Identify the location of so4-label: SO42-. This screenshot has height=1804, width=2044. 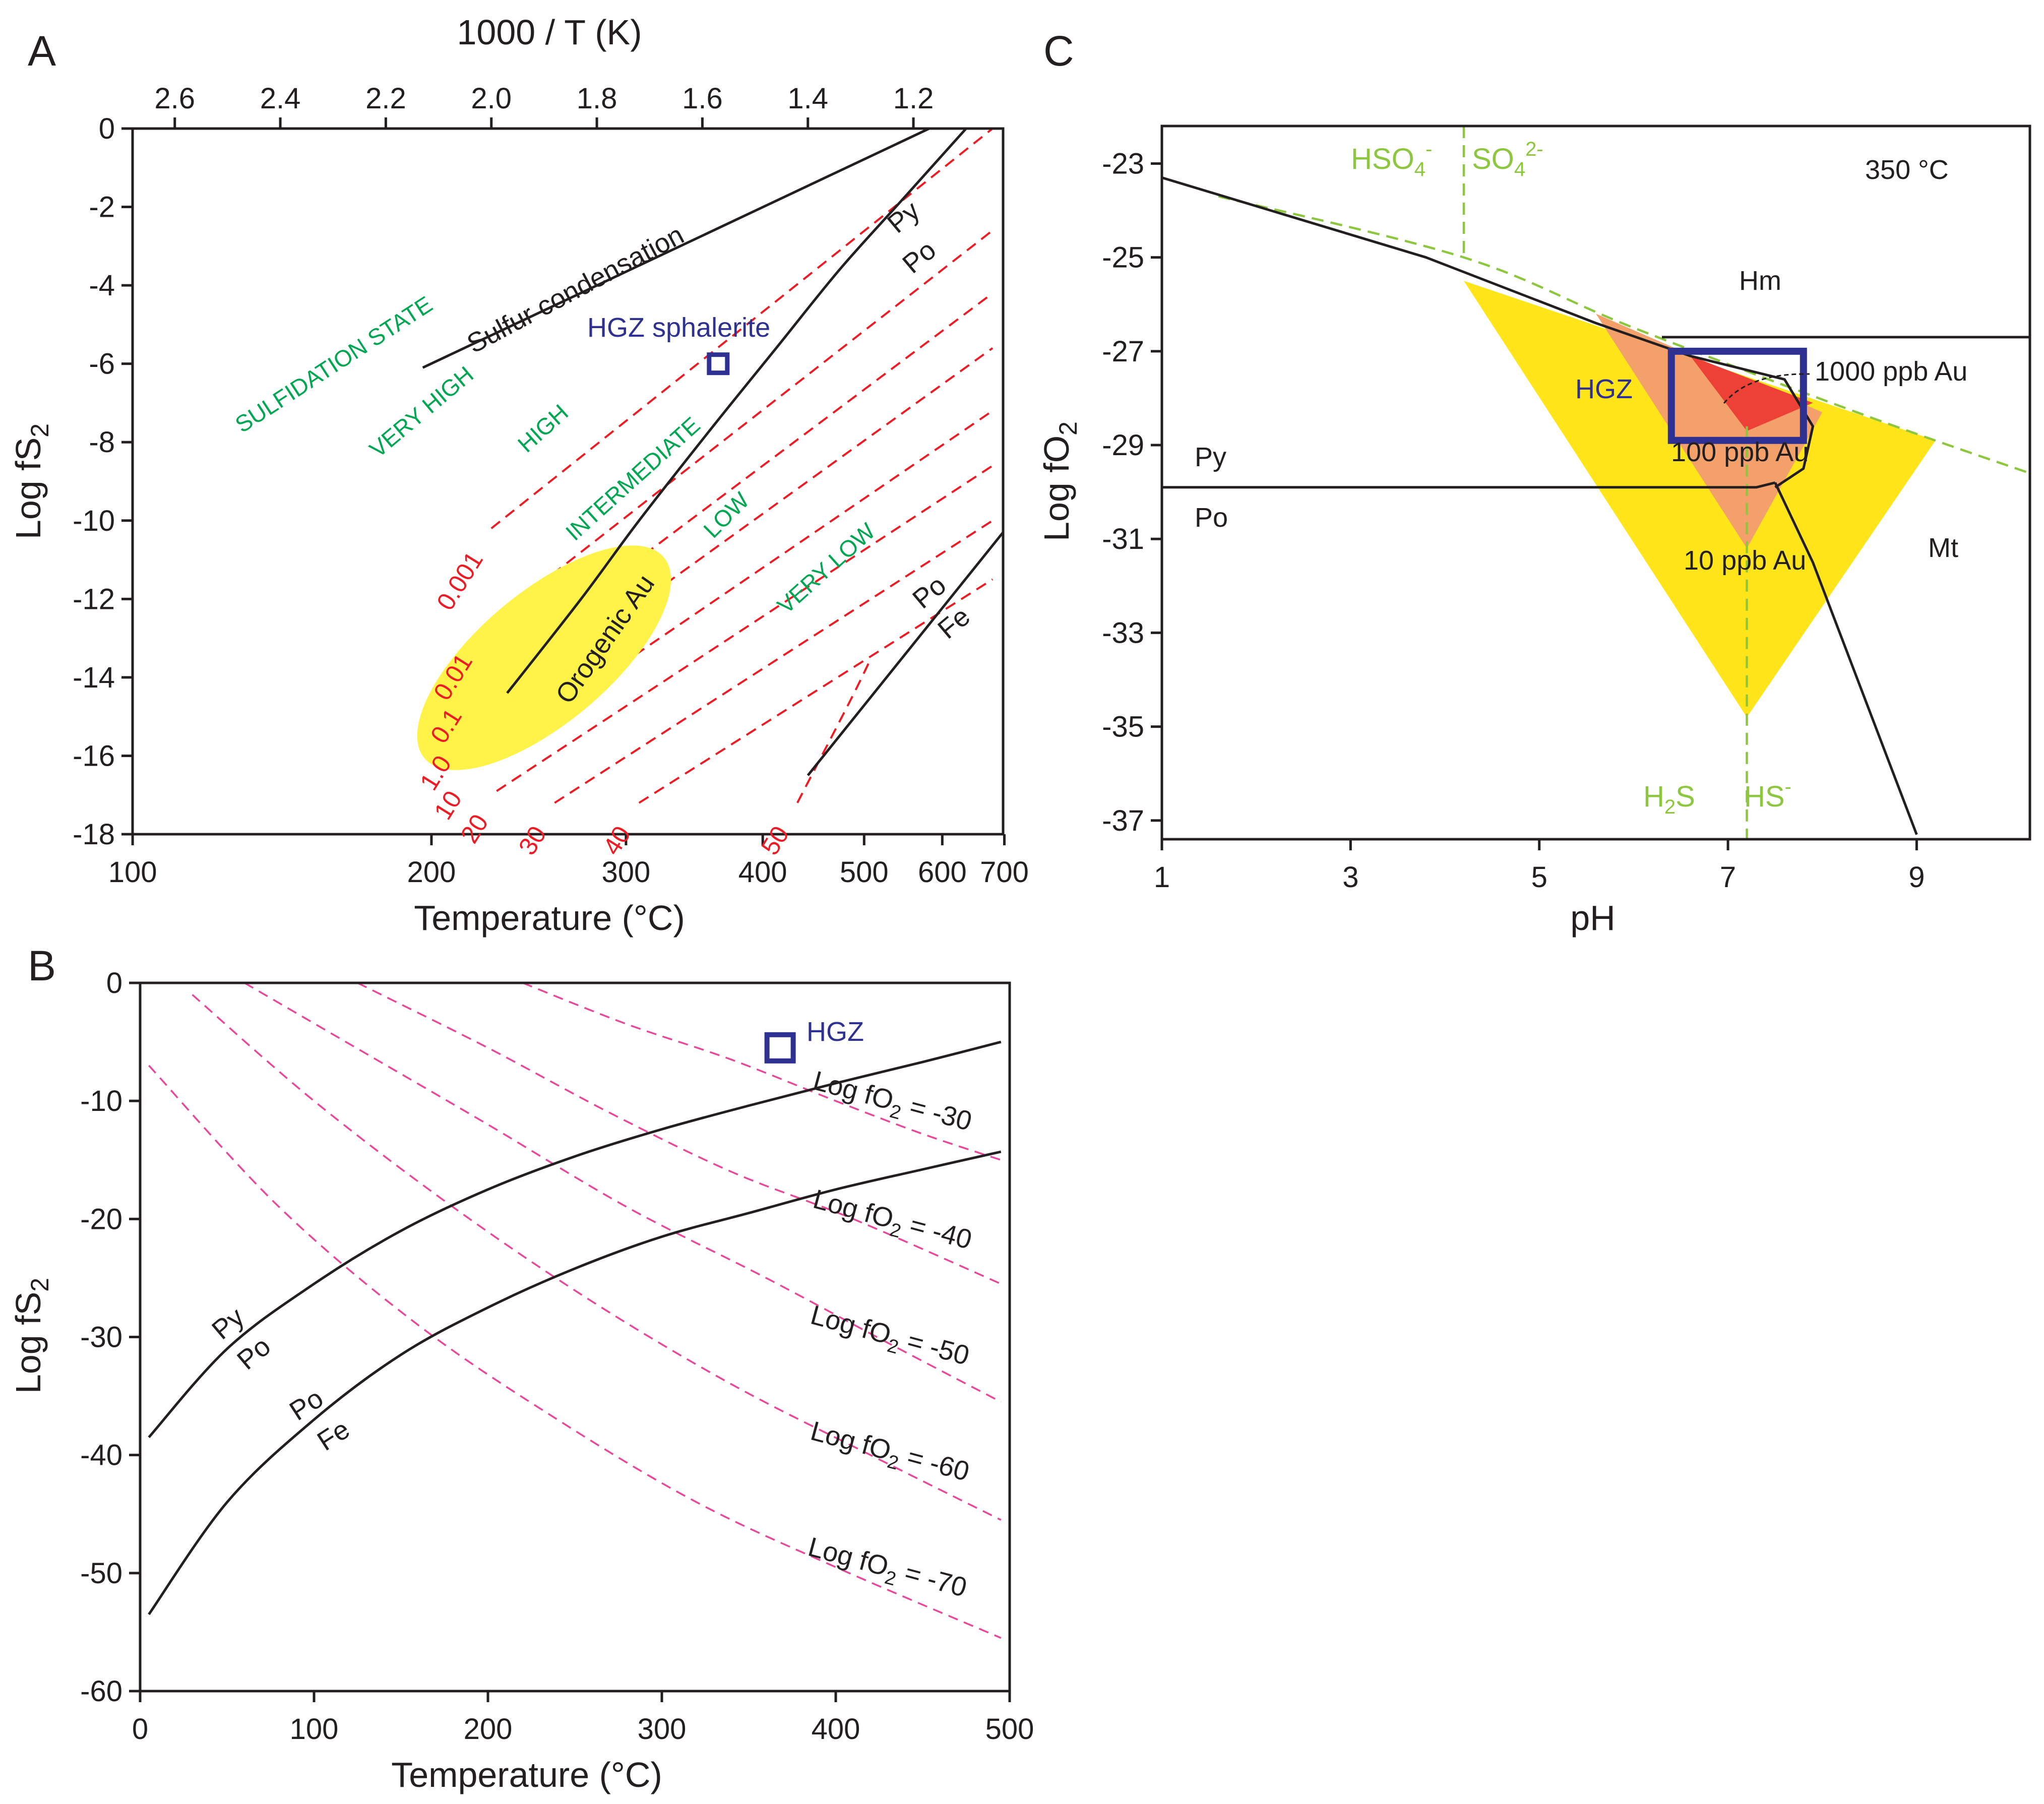
(1507, 159).